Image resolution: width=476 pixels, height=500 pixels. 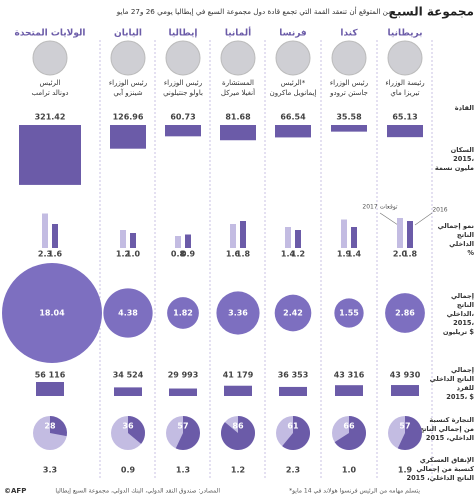 I want to click on row-label: كنسبة من إجمالي, so click(x=445, y=469).